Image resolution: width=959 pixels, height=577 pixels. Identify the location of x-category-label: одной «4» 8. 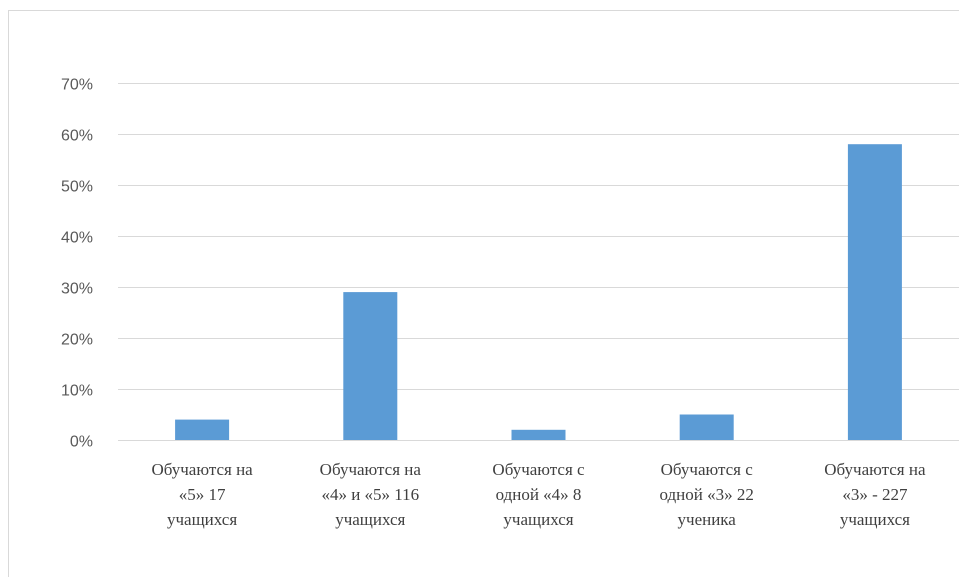
(539, 494).